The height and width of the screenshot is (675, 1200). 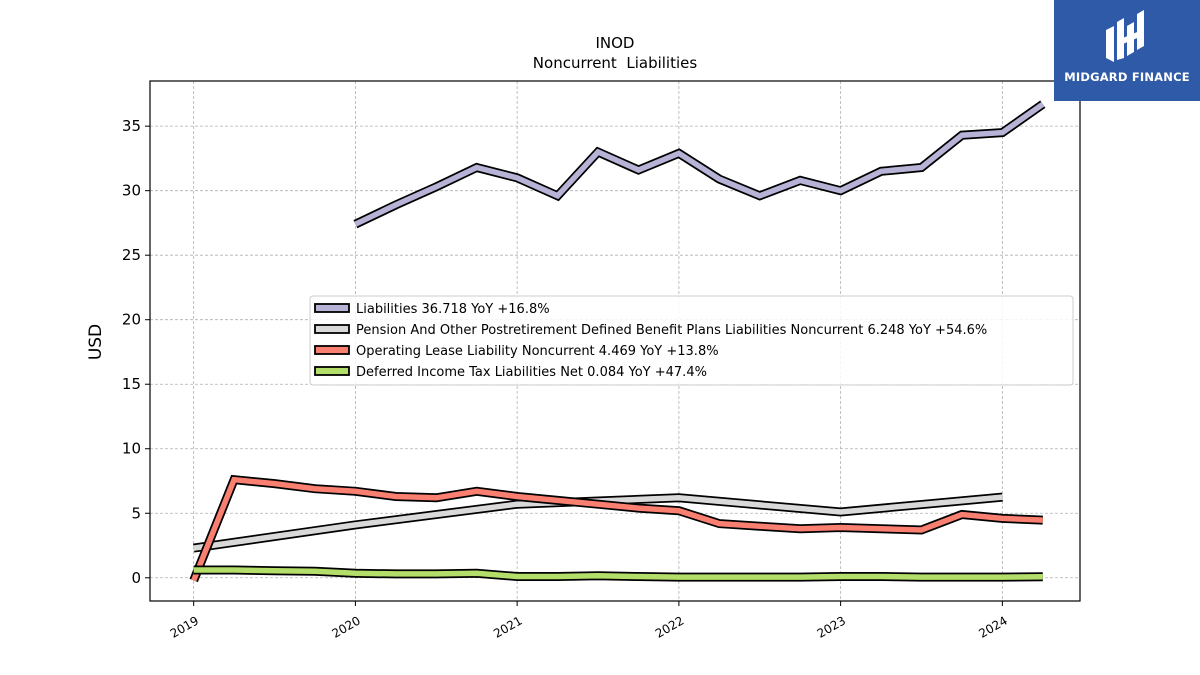 What do you see at coordinates (831, 626) in the screenshot?
I see `x-tick-label: 2023` at bounding box center [831, 626].